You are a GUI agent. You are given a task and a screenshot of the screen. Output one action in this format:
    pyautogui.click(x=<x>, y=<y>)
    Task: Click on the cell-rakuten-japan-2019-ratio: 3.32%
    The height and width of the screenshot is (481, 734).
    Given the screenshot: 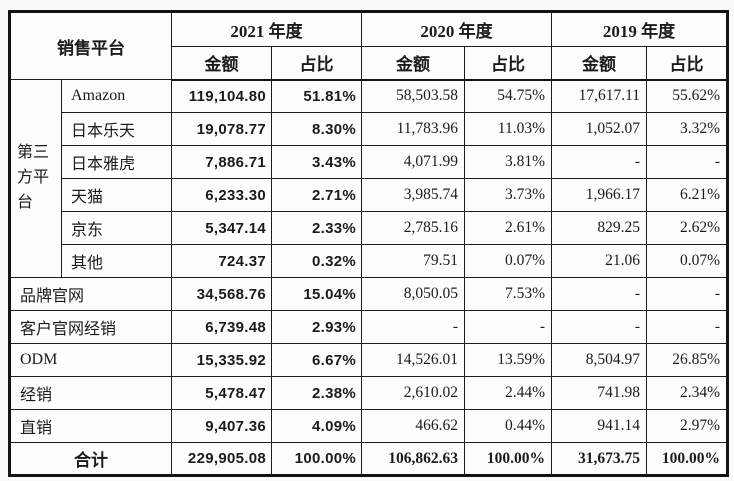 What is the action you would take?
    pyautogui.click(x=687, y=129)
    